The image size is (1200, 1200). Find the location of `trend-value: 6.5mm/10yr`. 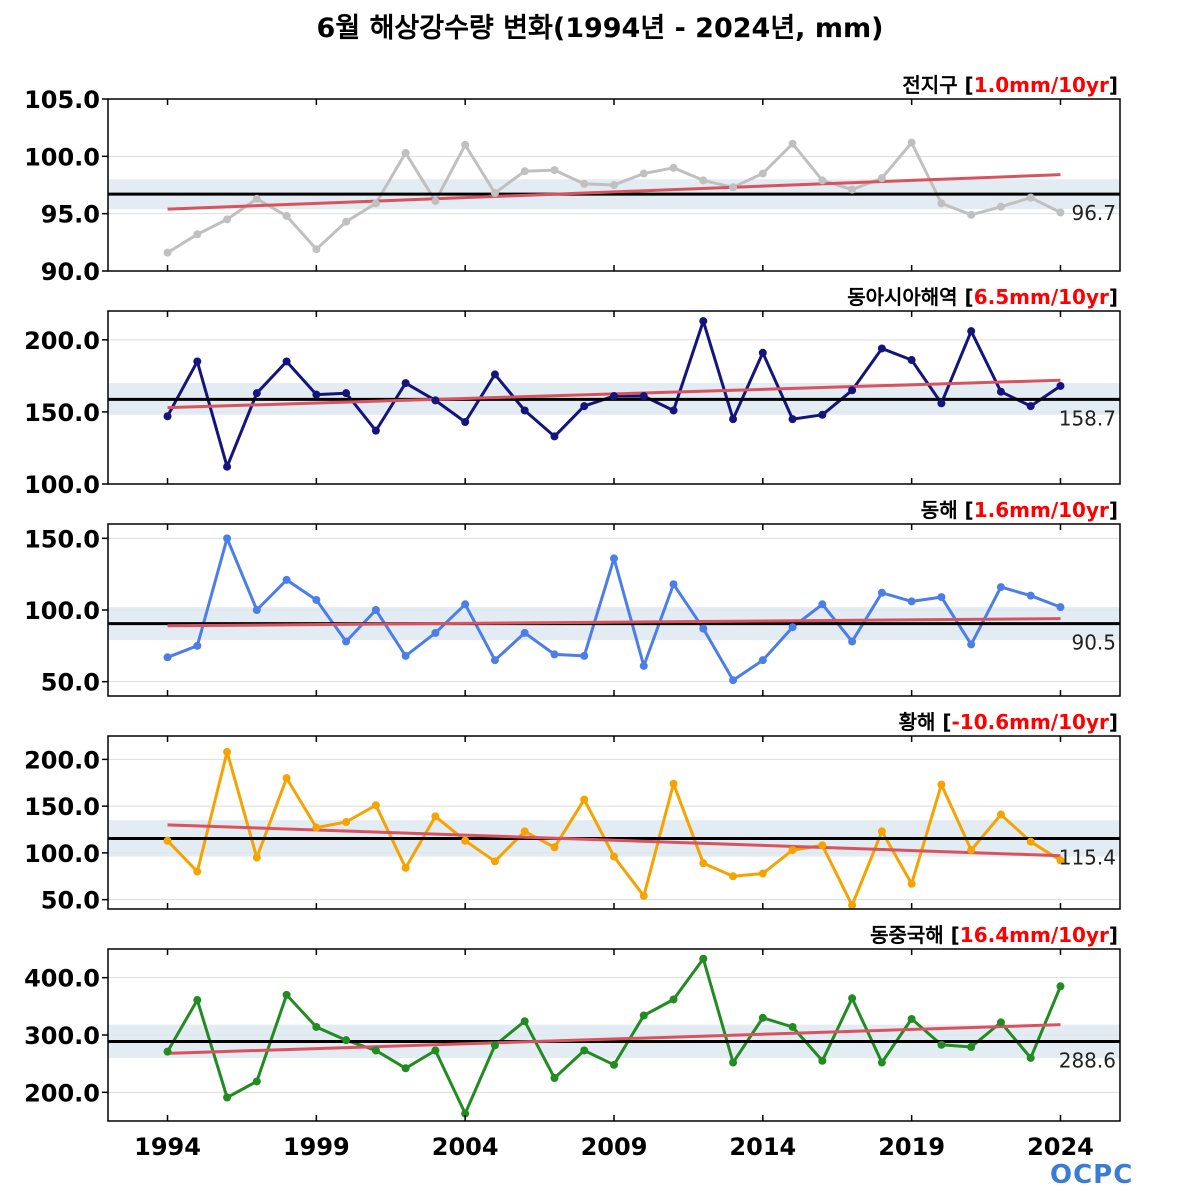

trend-value: 6.5mm/10yr is located at coordinates (1041, 297).